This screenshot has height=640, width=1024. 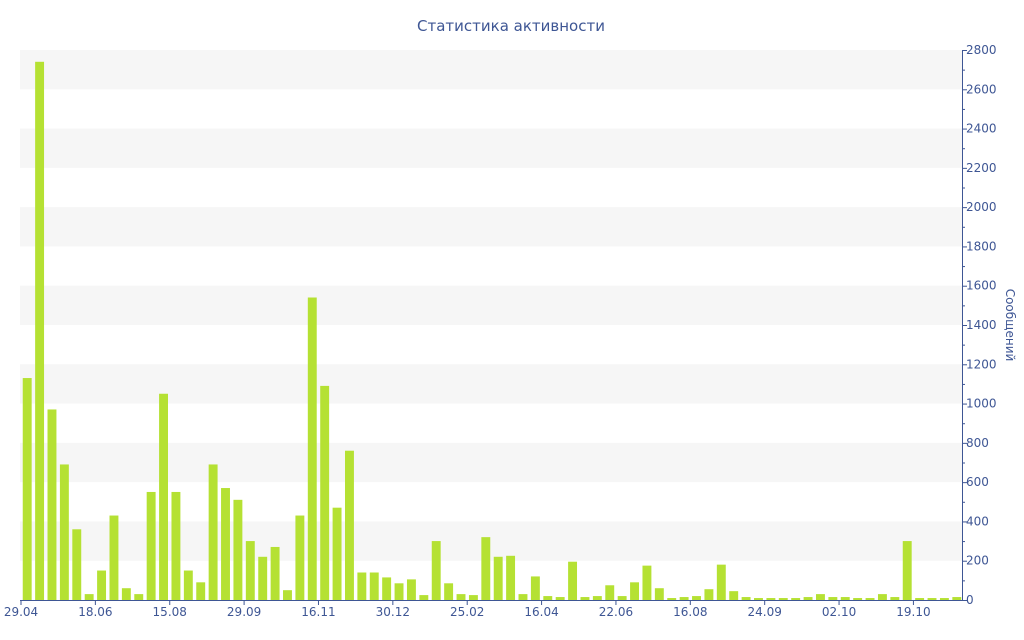 What do you see at coordinates (977, 561) in the screenshot?
I see `y-tick-label: 200` at bounding box center [977, 561].